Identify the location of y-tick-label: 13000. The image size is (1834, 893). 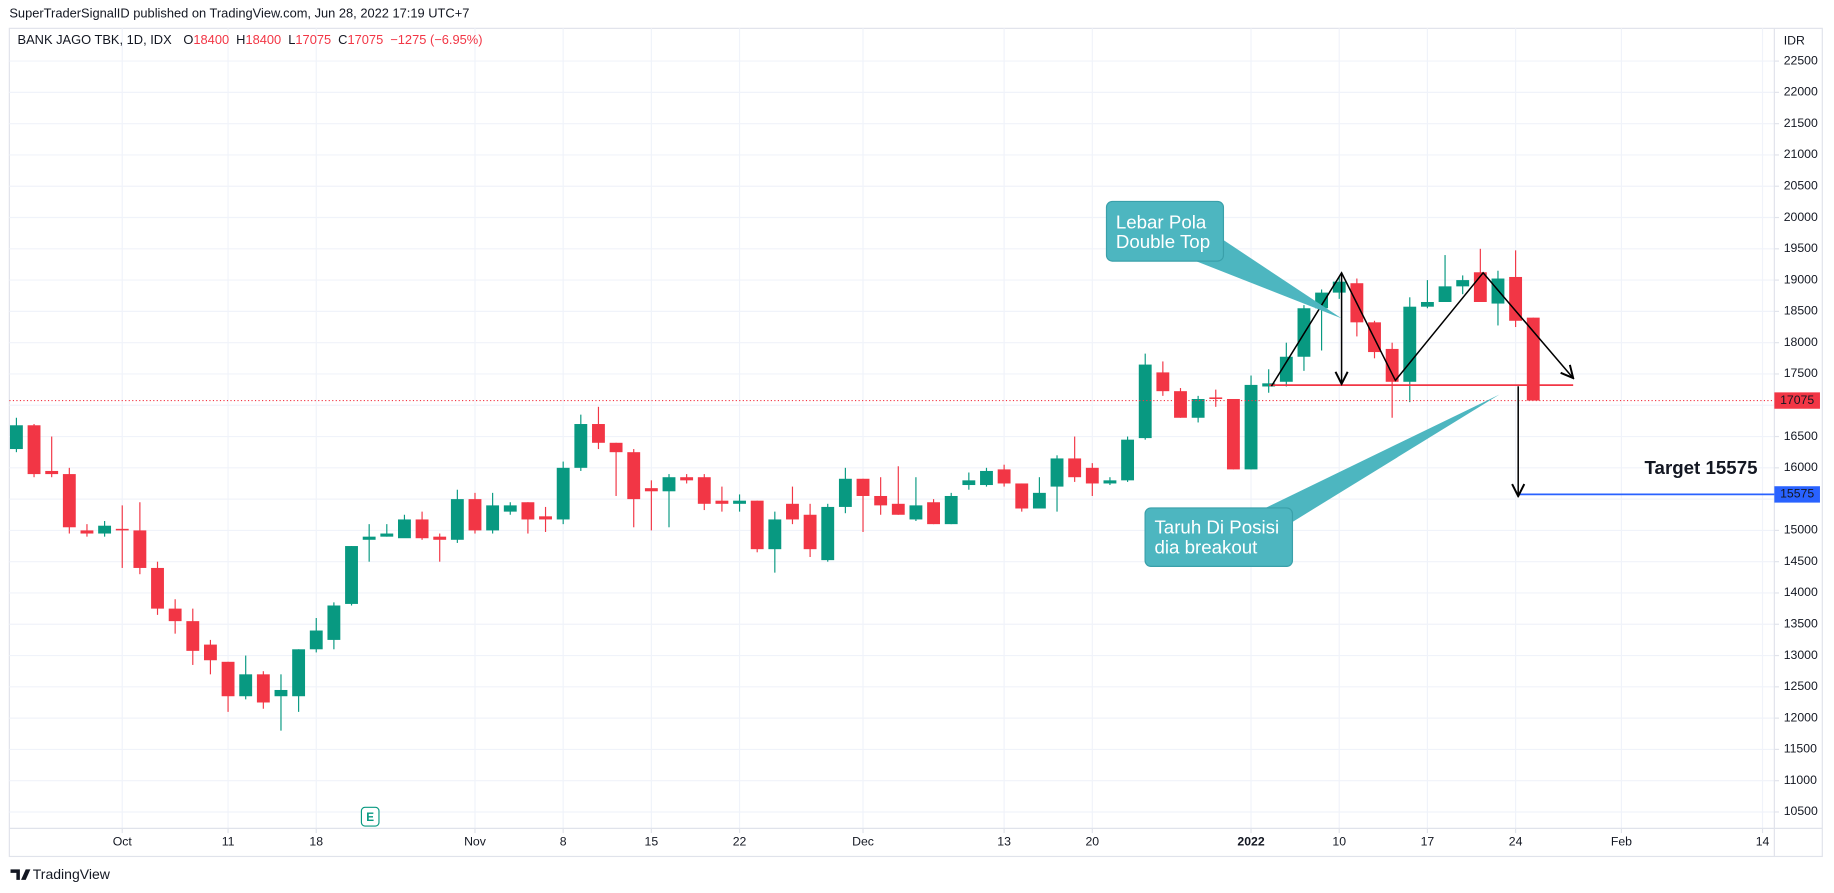
(1801, 655).